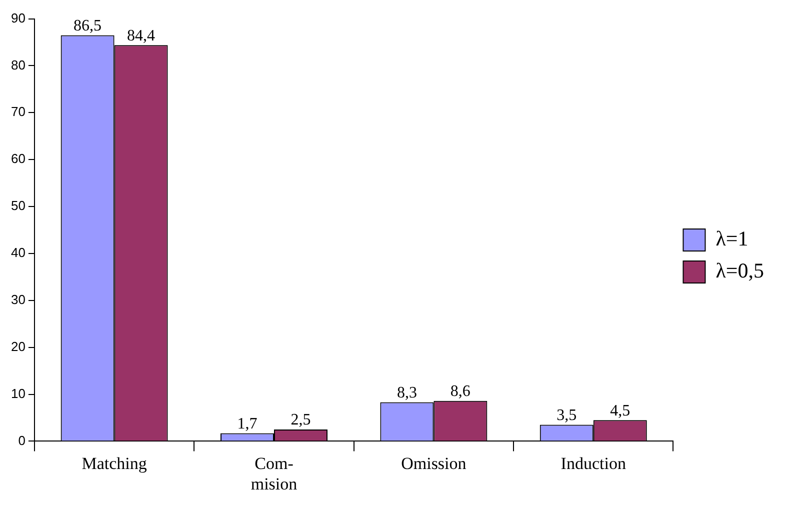 The image size is (786, 506). I want to click on y-tick-label: 90, so click(18, 18).